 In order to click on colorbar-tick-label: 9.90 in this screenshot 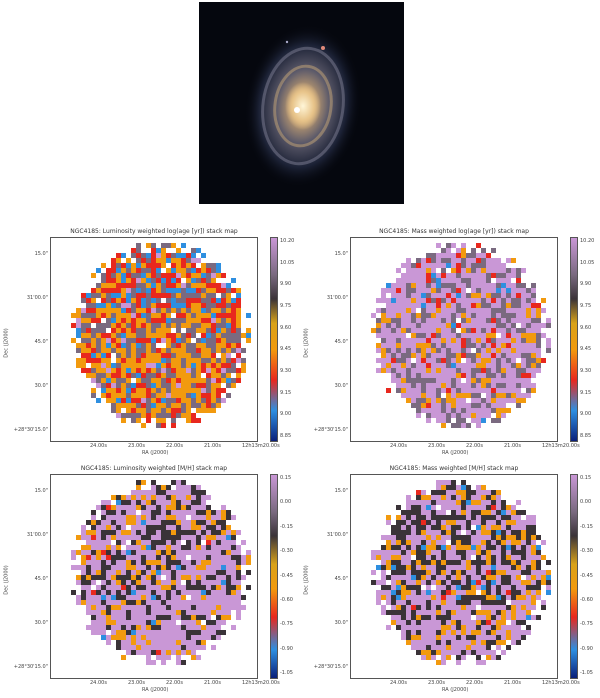, I will do `click(286, 284)`.